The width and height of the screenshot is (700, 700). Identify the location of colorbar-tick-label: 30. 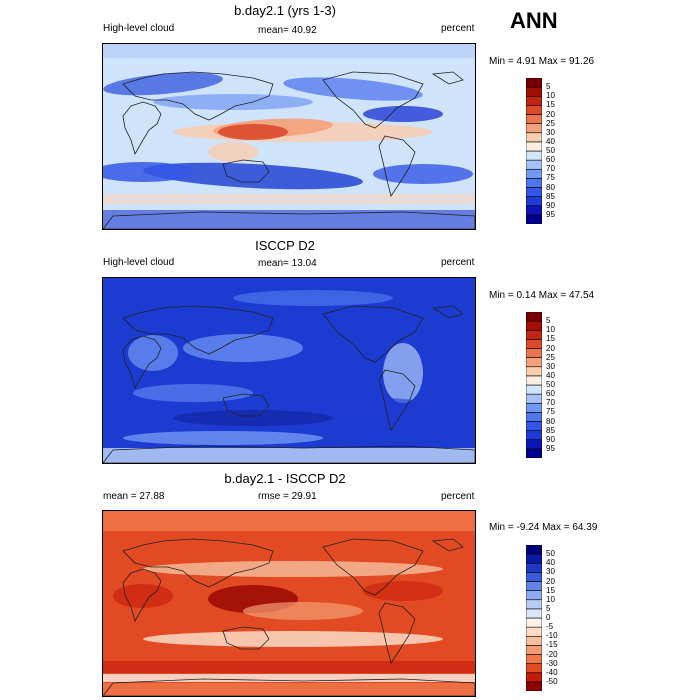
(550, 572).